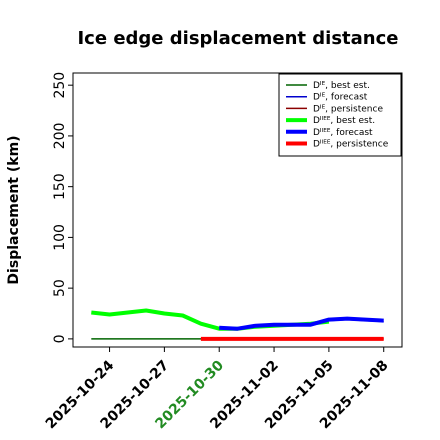 This screenshot has width=440, height=440. What do you see at coordinates (341, 86) in the screenshot?
I see `legend-label: Dᴵᴱ, best est.` at bounding box center [341, 86].